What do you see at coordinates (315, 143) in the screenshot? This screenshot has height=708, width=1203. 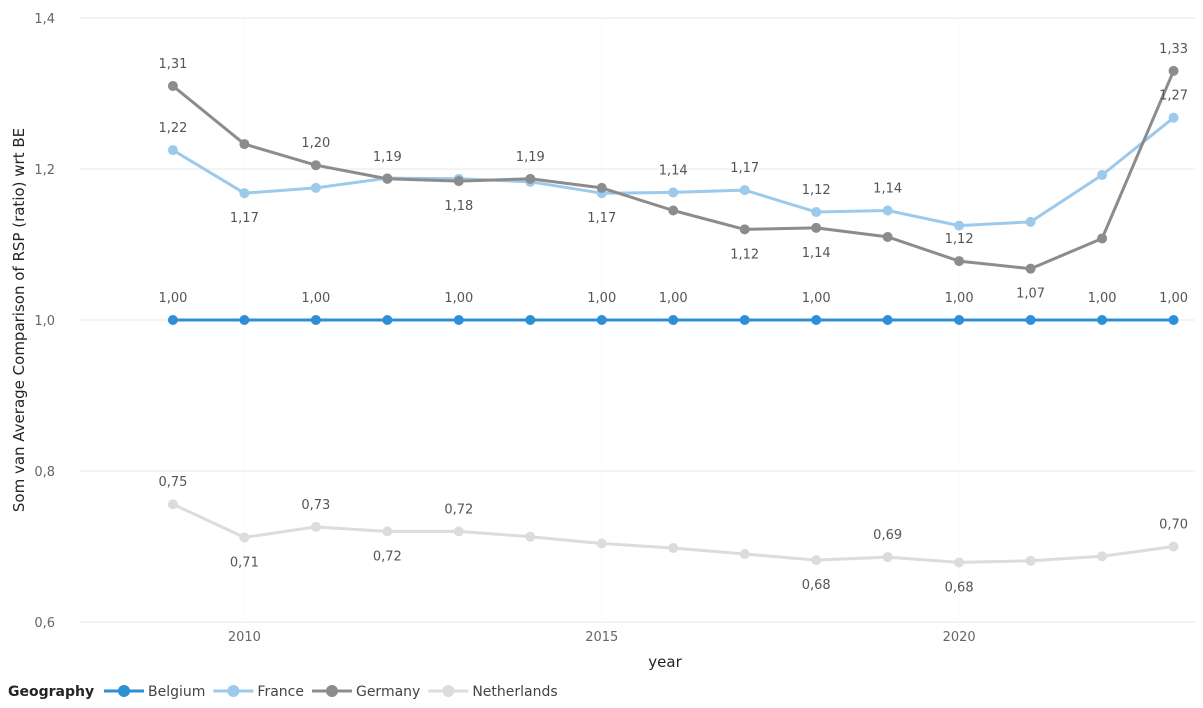 I see `data-label-germany: 1,20` at bounding box center [315, 143].